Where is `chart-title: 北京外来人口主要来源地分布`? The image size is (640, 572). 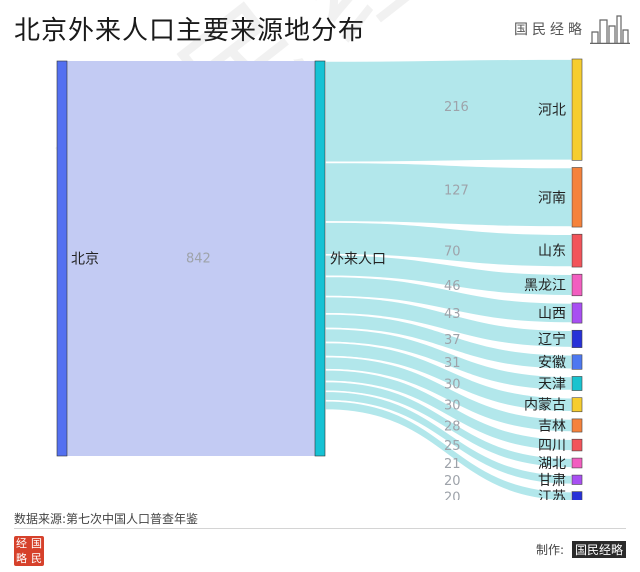
chart-title: 北京外来人口主要来源地分布 is located at coordinates (190, 31).